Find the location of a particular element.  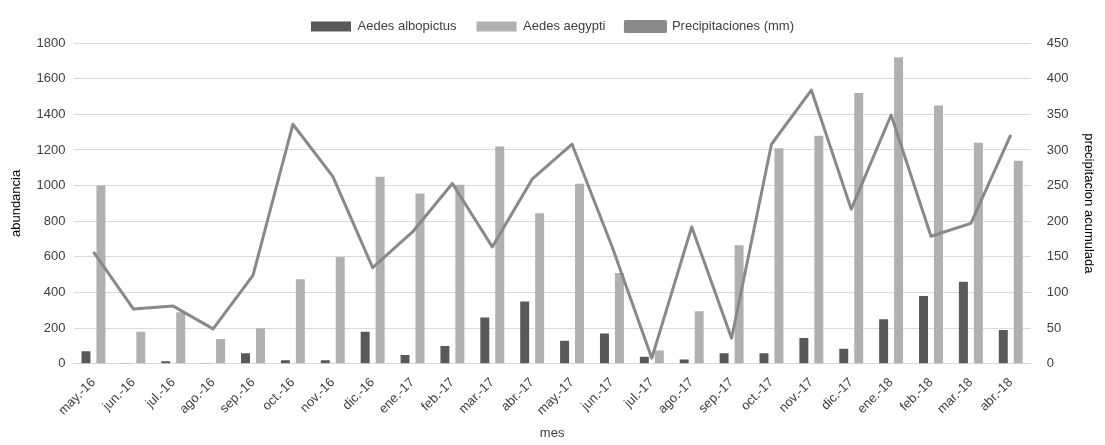

y2-tick-label: 0 is located at coordinates (1050, 363).